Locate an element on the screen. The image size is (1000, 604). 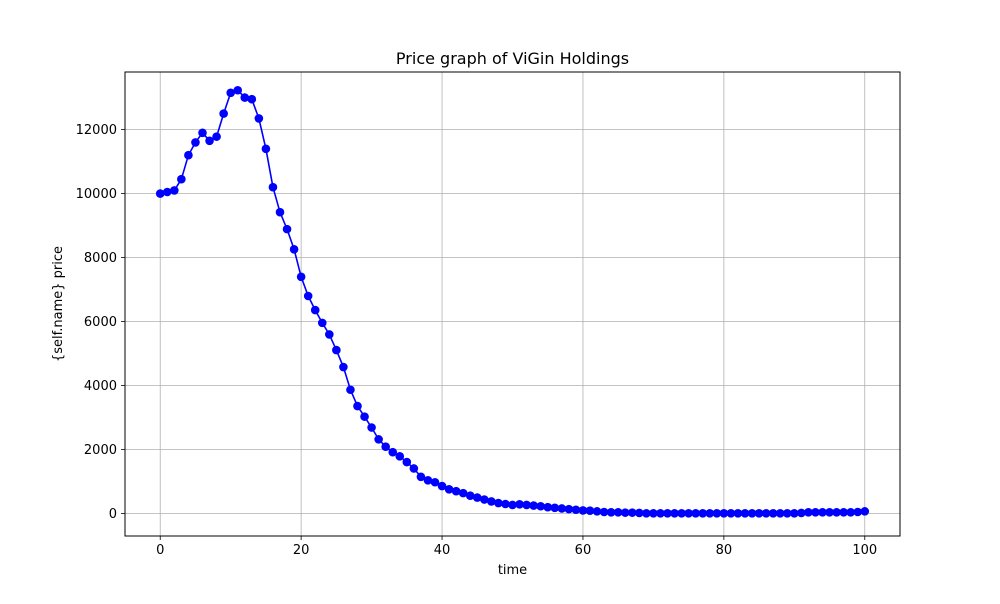
y-tick-label: 8000 is located at coordinates (100, 258).